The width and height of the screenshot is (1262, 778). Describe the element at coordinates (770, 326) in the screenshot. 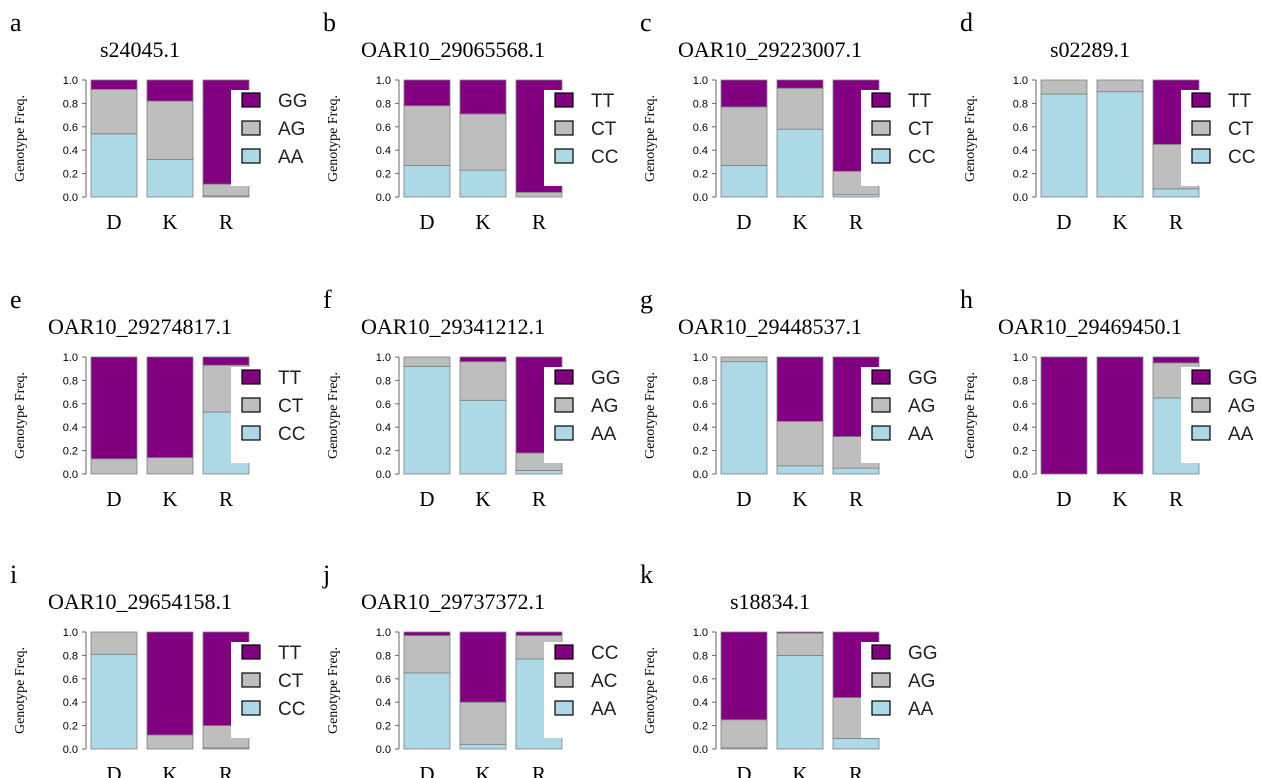

I see `chart-title: OAR10_29448537.1` at that location.